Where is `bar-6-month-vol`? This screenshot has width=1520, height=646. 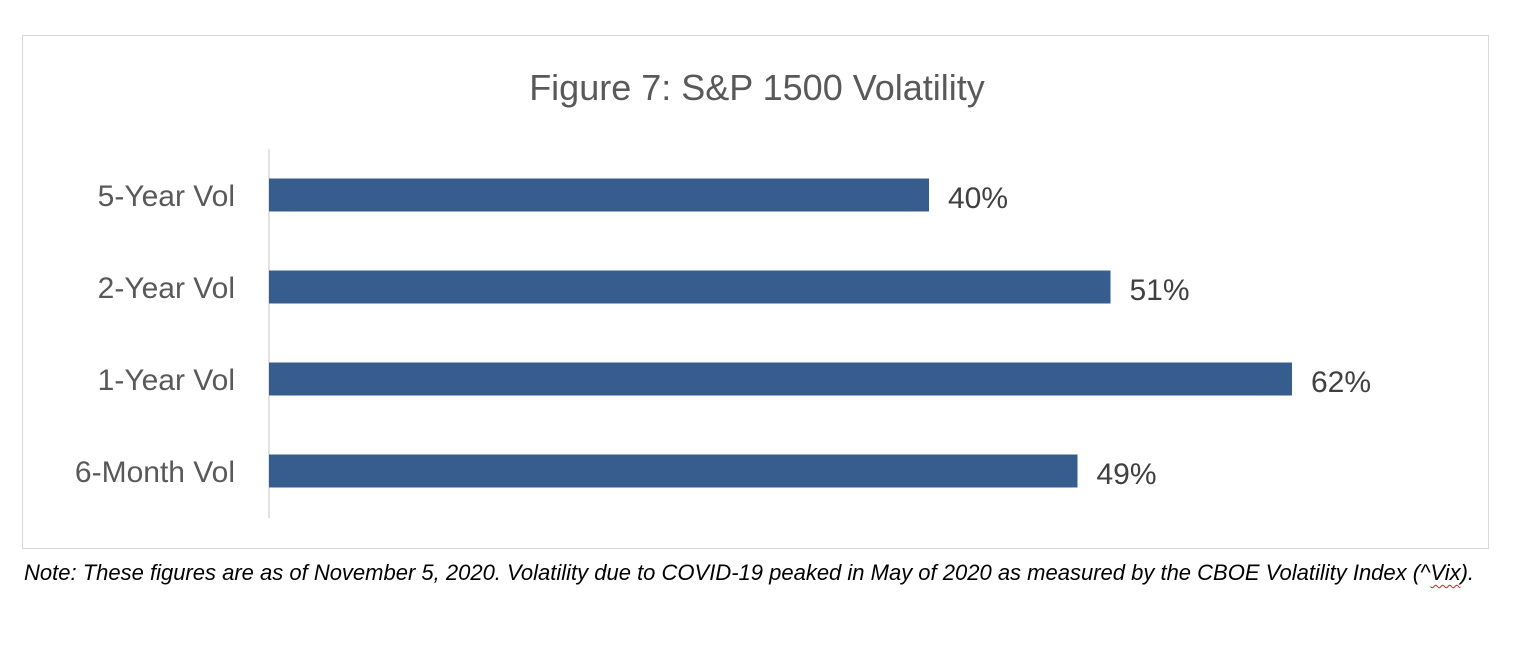
bar-6-month-vol is located at coordinates (673, 471).